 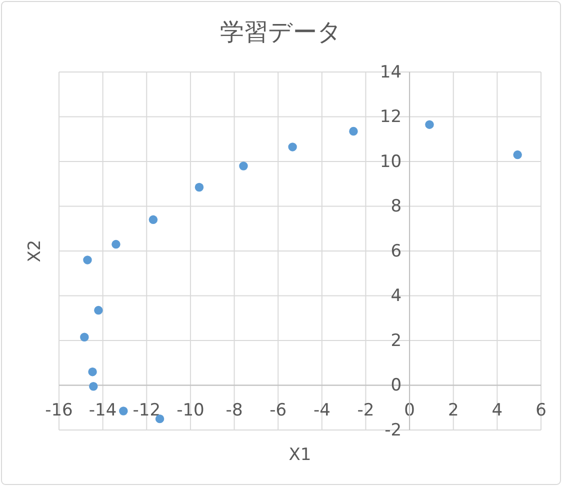 What do you see at coordinates (102, 410) in the screenshot?
I see `x-tick-label: -14` at bounding box center [102, 410].